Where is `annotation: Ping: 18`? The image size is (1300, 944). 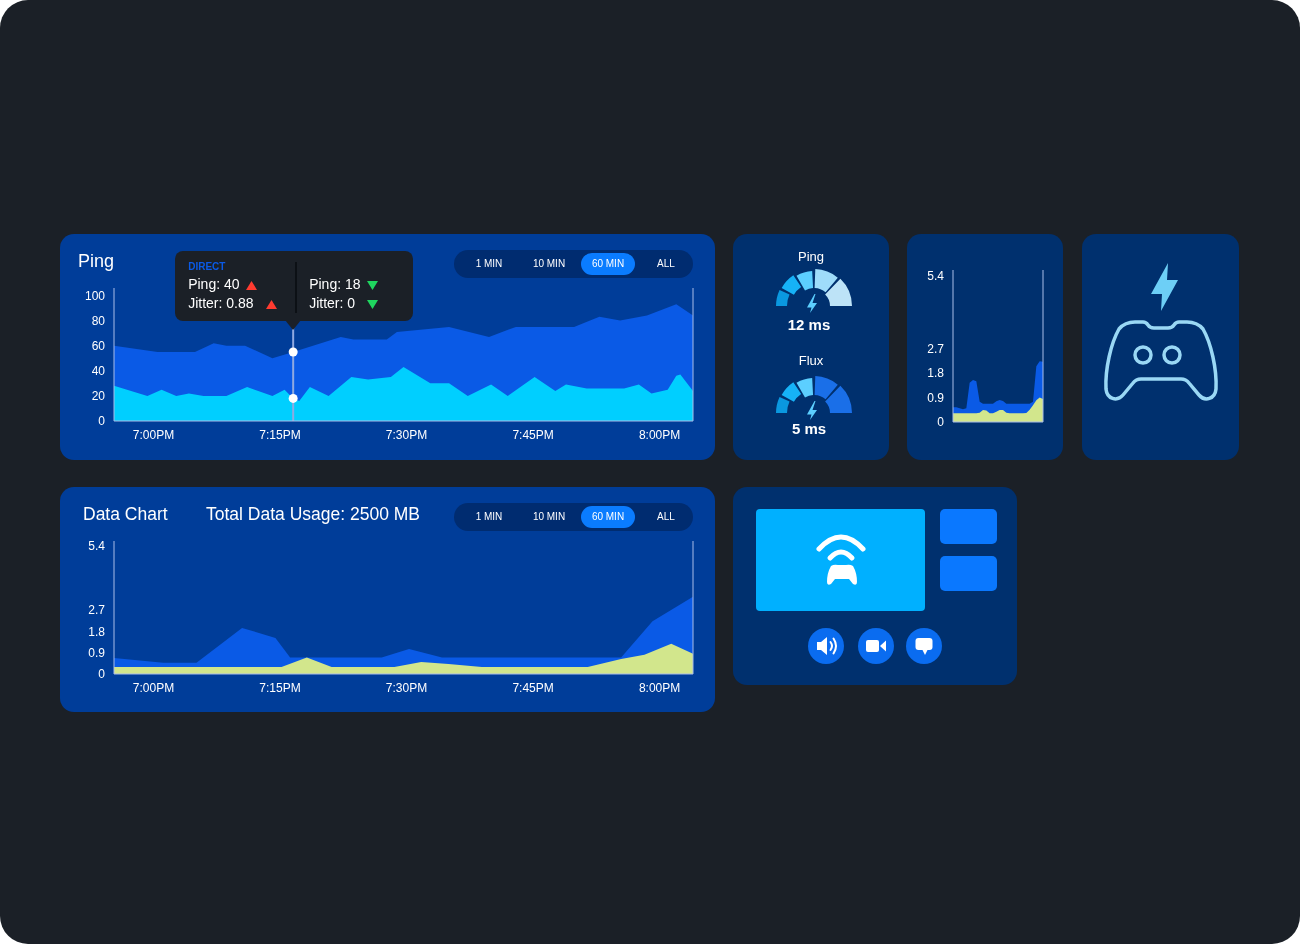
annotation: Ping: 18 is located at coordinates (335, 284).